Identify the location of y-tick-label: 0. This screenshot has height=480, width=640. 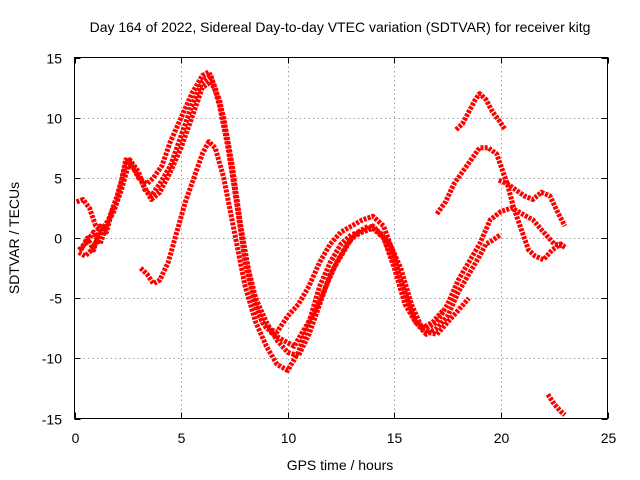
(58, 239).